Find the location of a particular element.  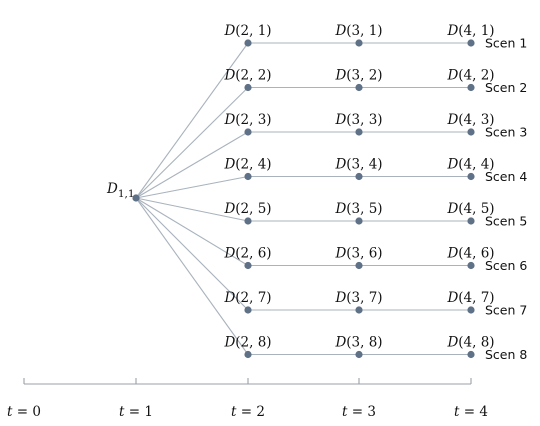

node-label-2-2: D(2, 2) is located at coordinates (247, 76).